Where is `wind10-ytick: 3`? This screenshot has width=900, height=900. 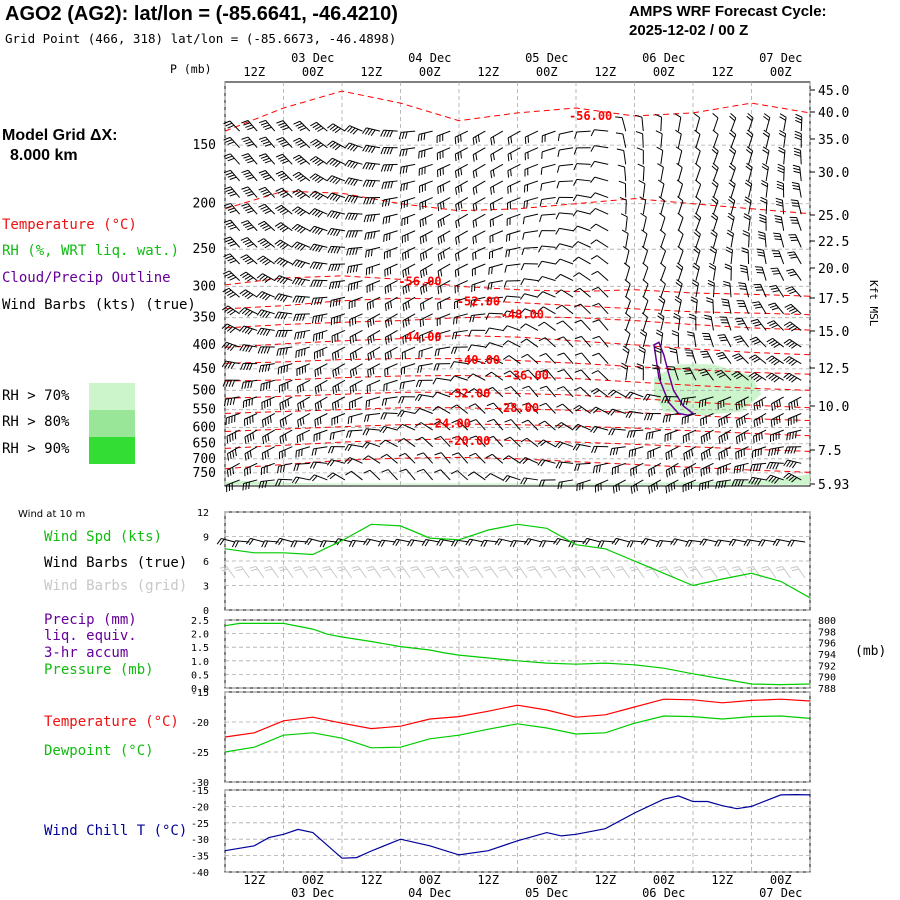 wind10-ytick: 3 is located at coordinates (206, 587).